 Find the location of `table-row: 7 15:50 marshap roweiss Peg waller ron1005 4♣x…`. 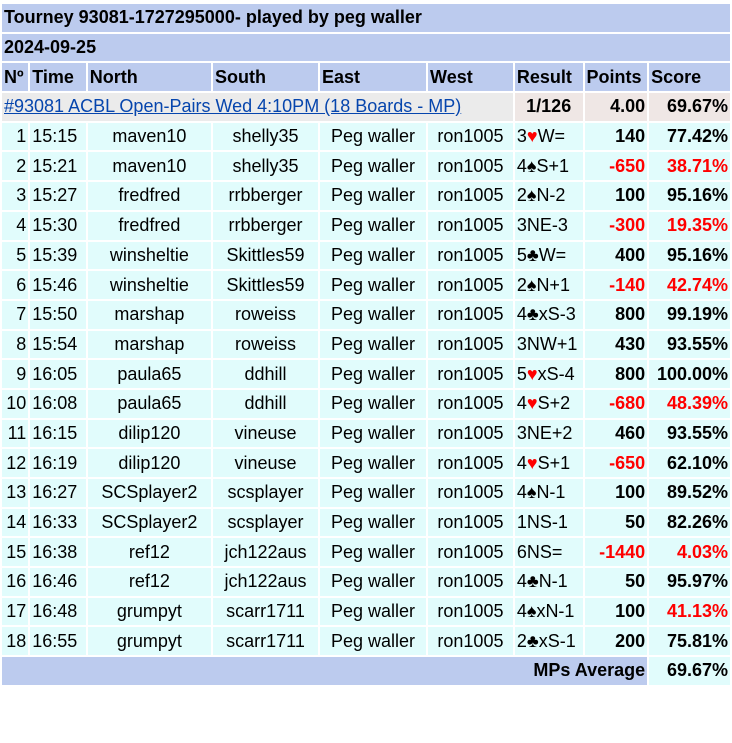

table-row: 7 15:50 marshap roweiss Peg waller ron1005 4♣x… is located at coordinates (366, 314).